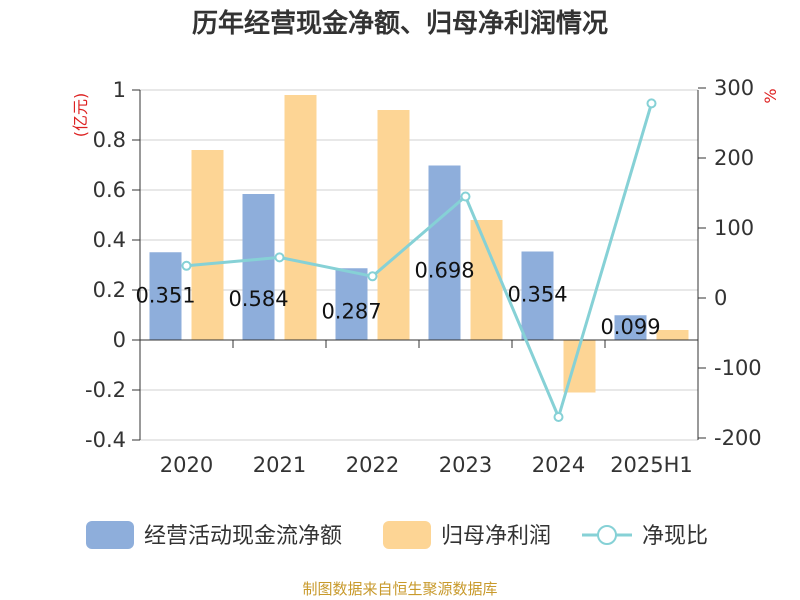  Describe the element at coordinates (651, 465) in the screenshot. I see `x-tick-label: 2025H1` at that location.